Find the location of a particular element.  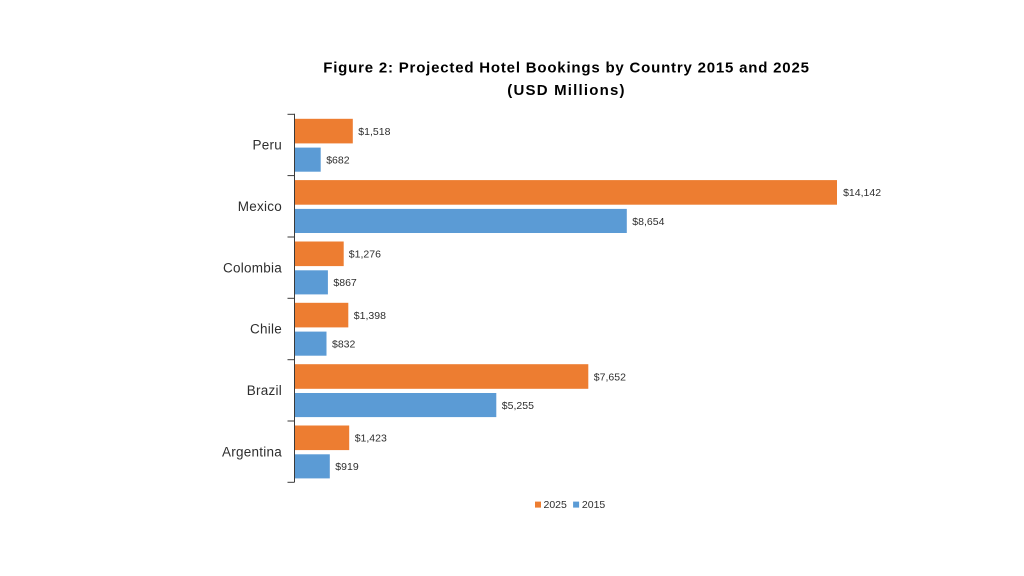

svg-text: $919 is located at coordinates (347, 467).